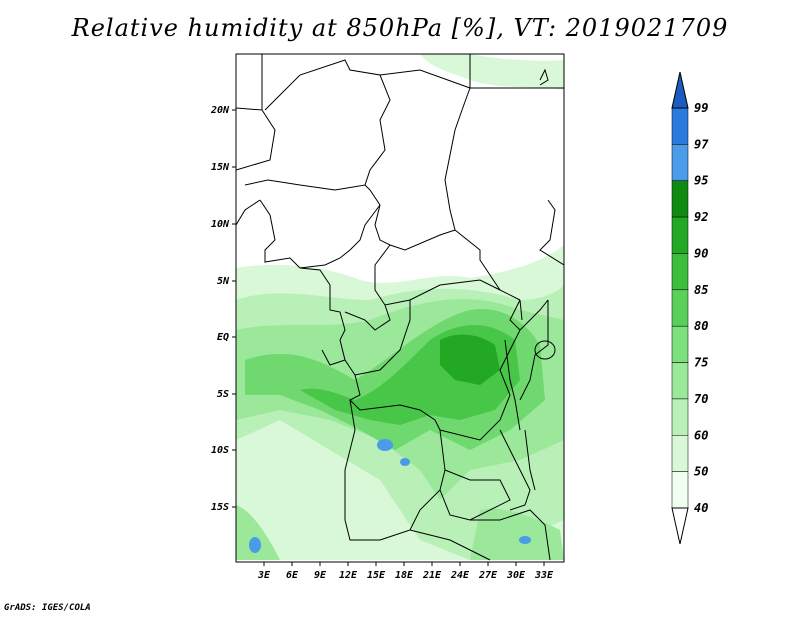  I want to click on lon-tick-label: 33E, so click(544, 575).